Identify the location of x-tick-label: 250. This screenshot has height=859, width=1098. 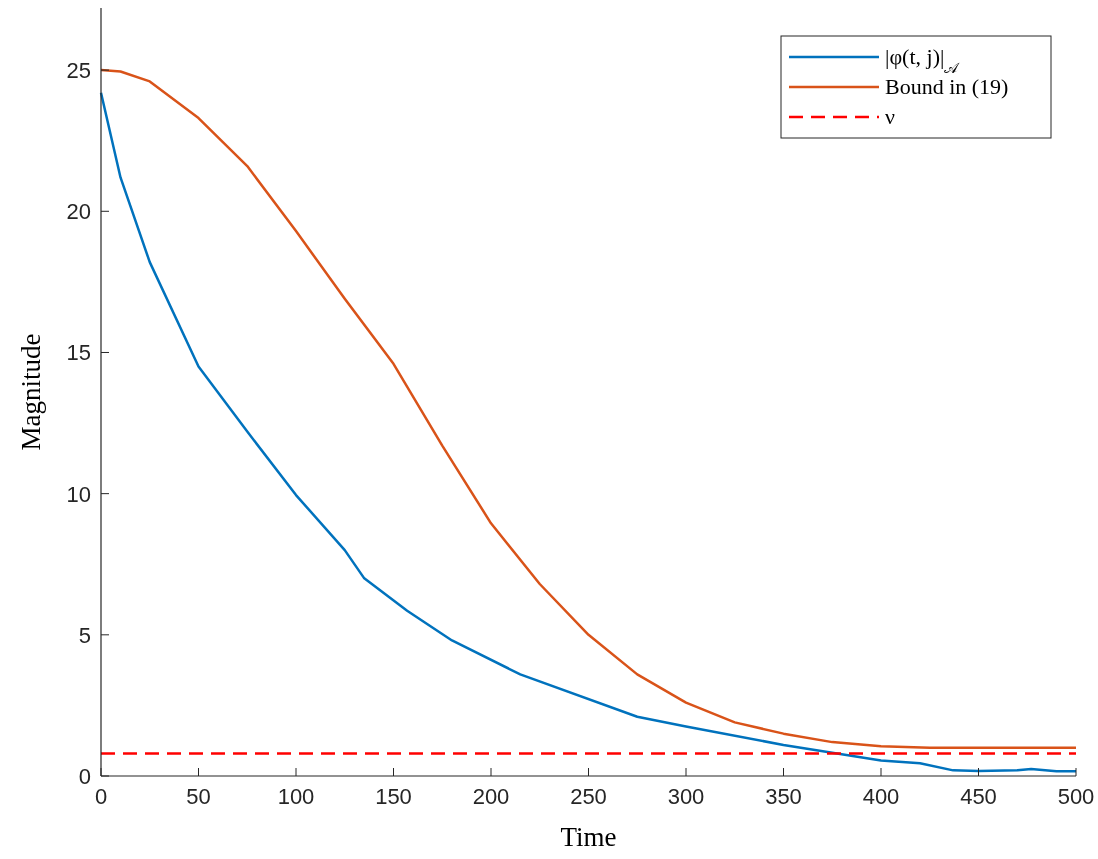
(588, 796).